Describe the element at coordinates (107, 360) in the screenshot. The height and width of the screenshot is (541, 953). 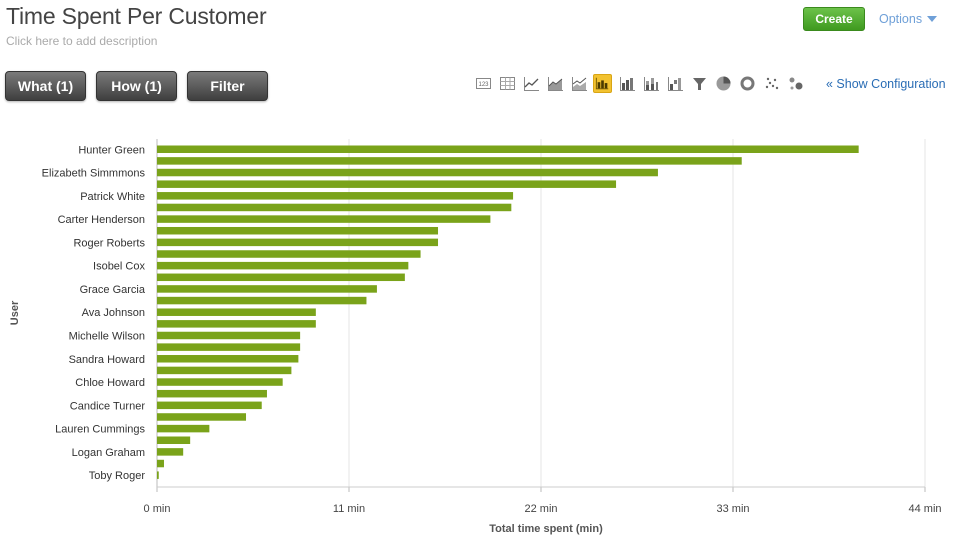
I see `category-label: Sandra Howard` at that location.